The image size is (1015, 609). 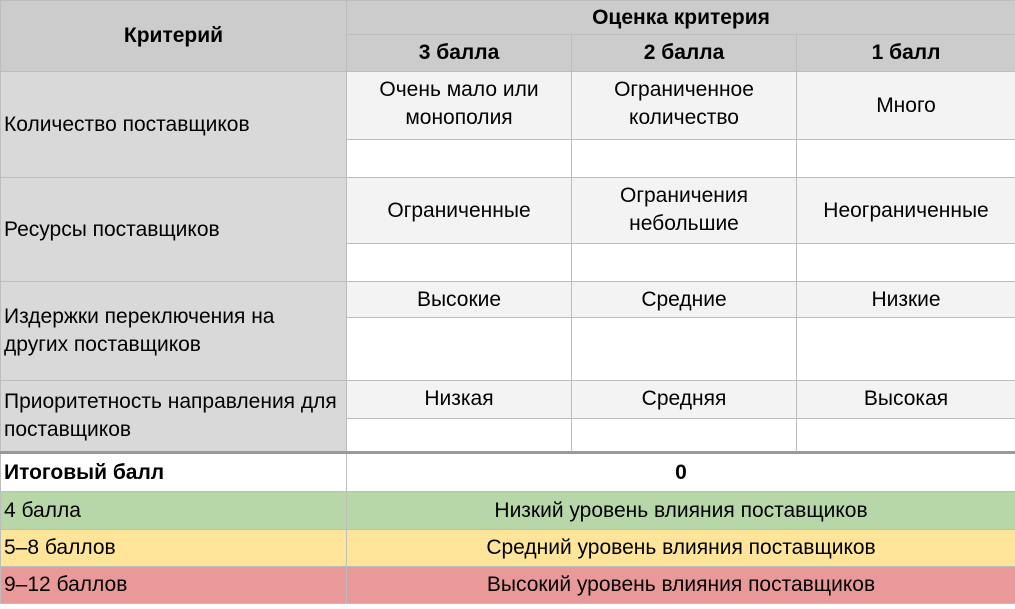 What do you see at coordinates (459, 399) in the screenshot?
I see `option-cell: Низкая` at bounding box center [459, 399].